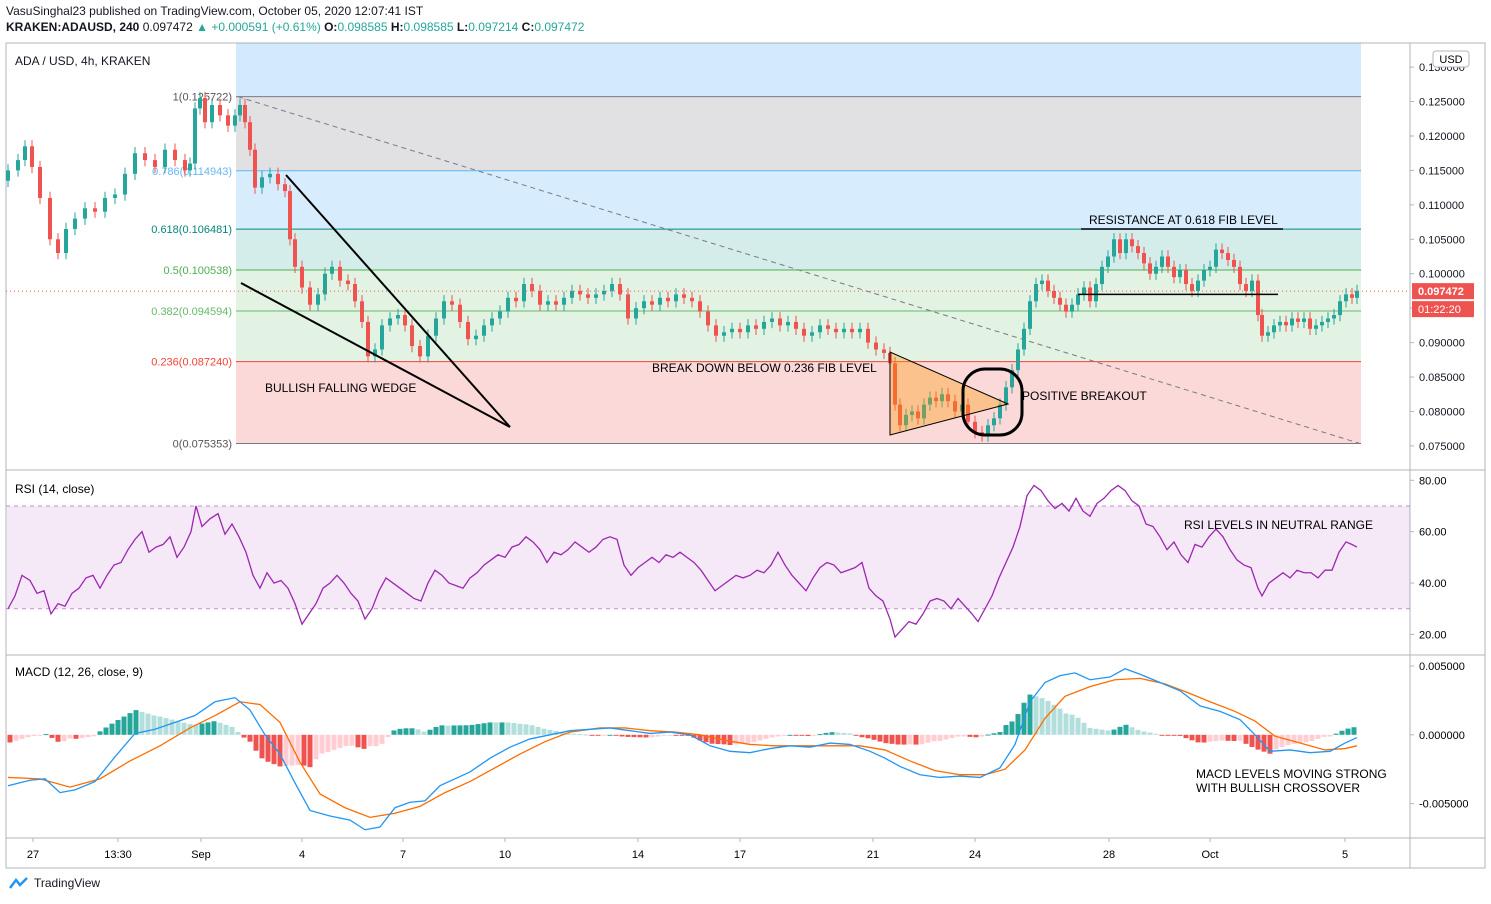 Image resolution: width=1491 pixels, height=904 pixels. Describe the element at coordinates (397, 27) in the screenshot. I see `high-label: H:` at that location.